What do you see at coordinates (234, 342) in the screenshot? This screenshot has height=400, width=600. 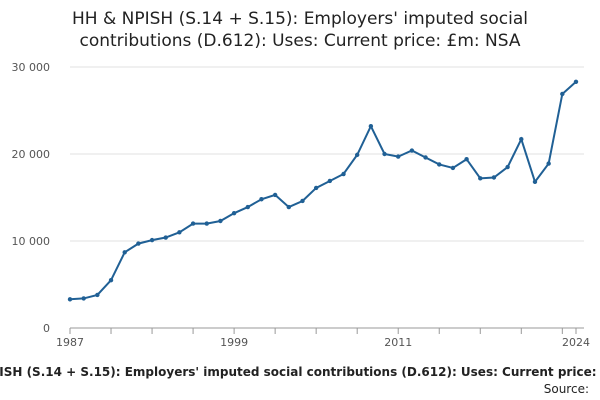 I see `x-tick-label: 1999` at bounding box center [234, 342].